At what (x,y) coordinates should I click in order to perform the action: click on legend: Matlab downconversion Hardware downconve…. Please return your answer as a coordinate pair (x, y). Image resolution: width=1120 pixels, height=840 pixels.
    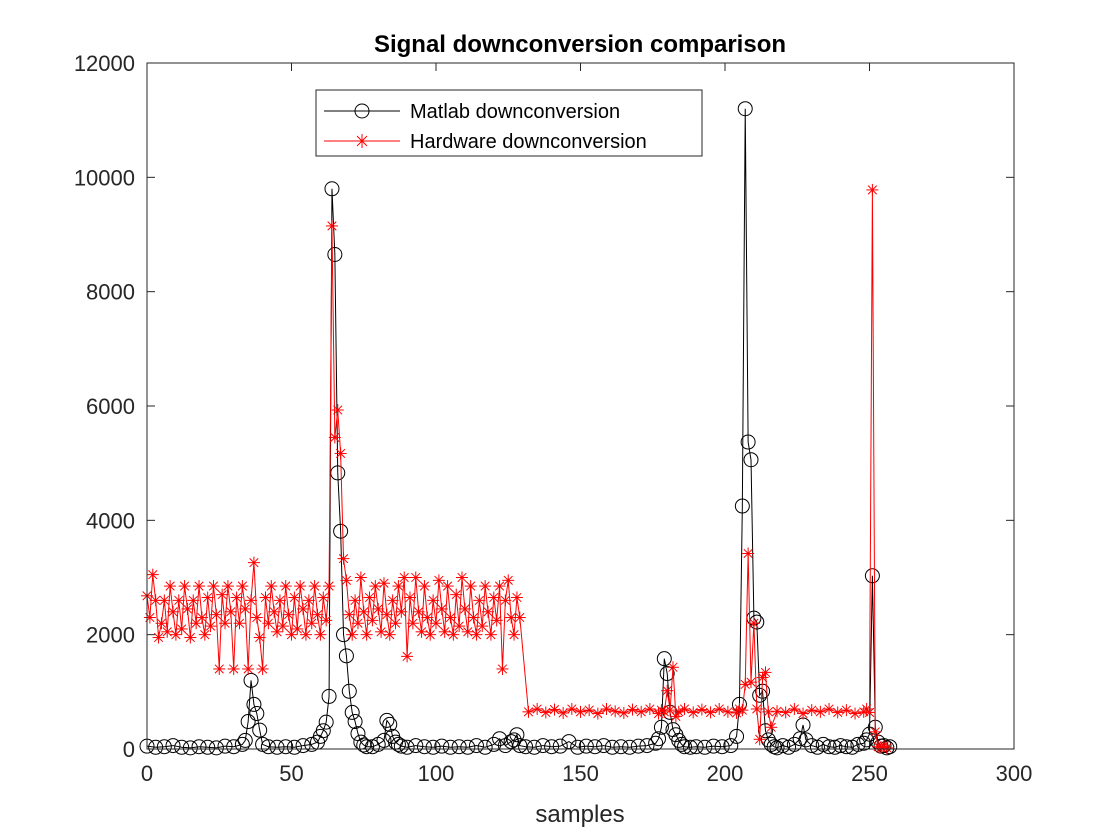
    Looking at the image, I should click on (509, 123).